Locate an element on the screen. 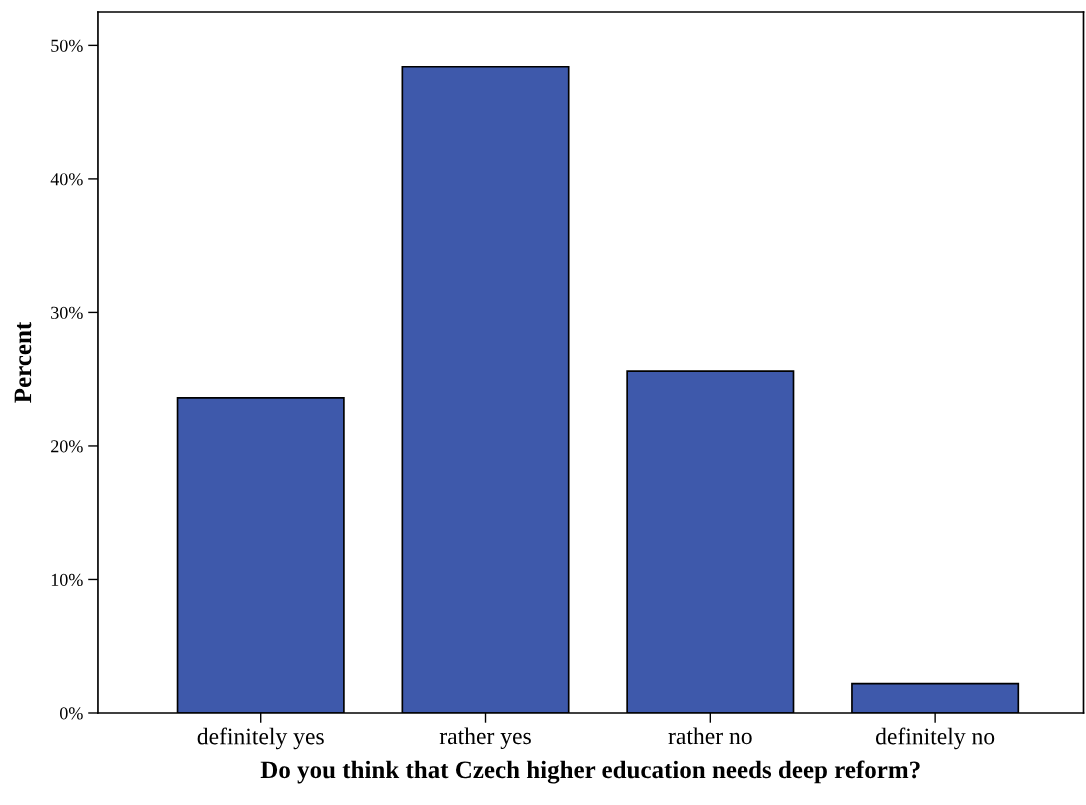 The height and width of the screenshot is (805, 1086). x-tick-label: rather yes is located at coordinates (485, 738).